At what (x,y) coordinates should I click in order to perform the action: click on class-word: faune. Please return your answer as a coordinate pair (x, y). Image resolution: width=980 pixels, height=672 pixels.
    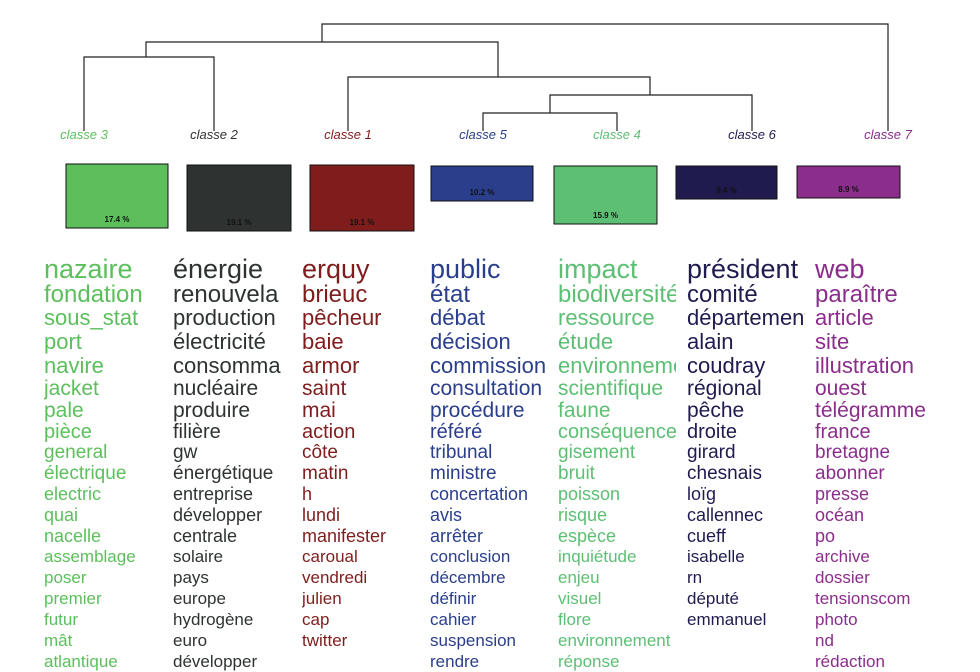
    Looking at the image, I should click on (584, 410).